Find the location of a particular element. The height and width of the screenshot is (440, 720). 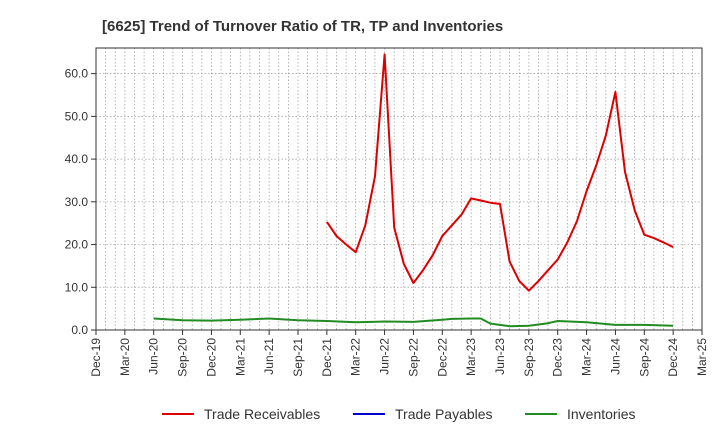

x-tick-label: Jun-23 is located at coordinates (500, 356).